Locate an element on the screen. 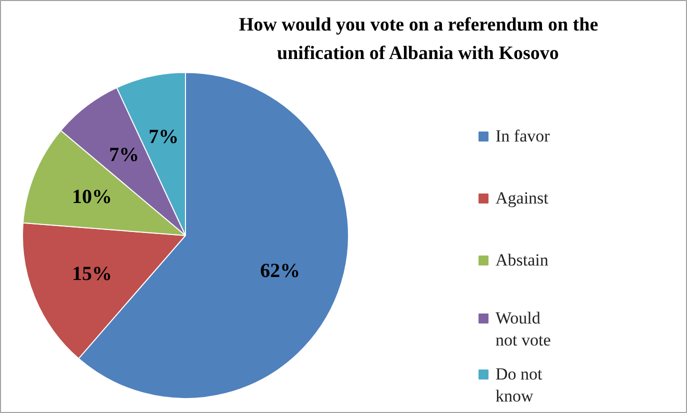 The width and height of the screenshot is (687, 413). data-label: 10% is located at coordinates (92, 197).